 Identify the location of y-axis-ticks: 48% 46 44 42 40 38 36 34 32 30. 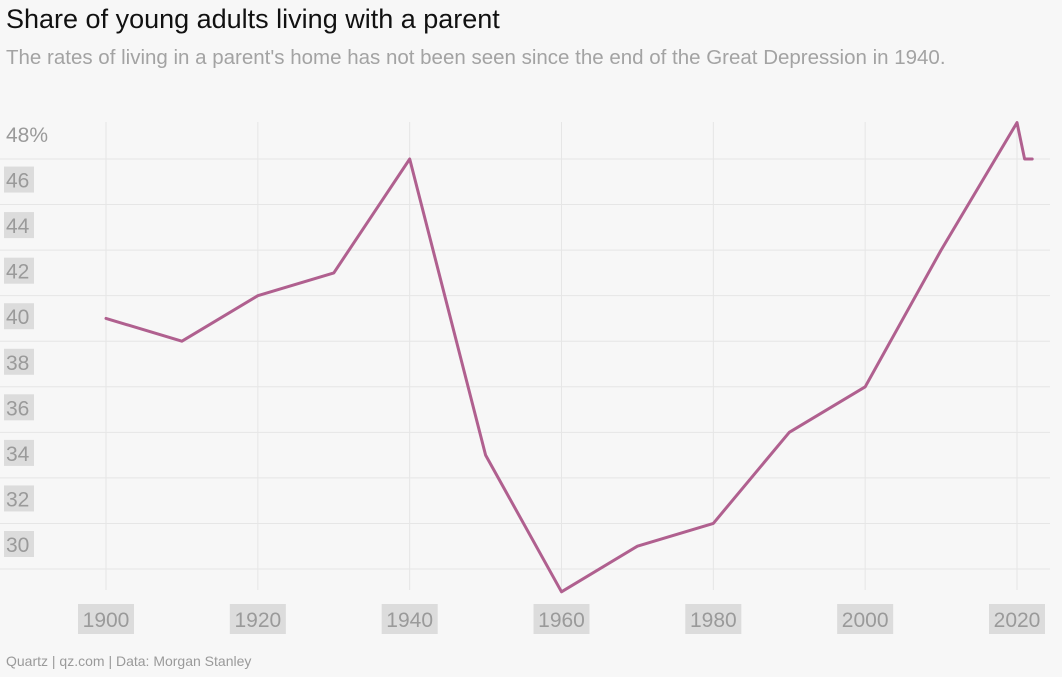
(26, 340).